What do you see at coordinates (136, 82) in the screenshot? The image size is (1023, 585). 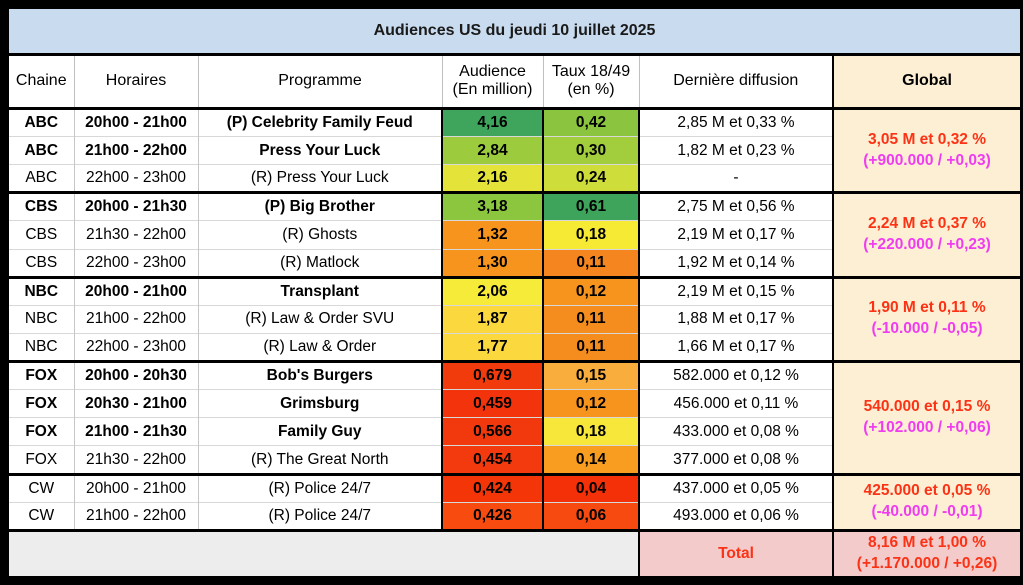 I see `col-header-horaires: Horaires` at bounding box center [136, 82].